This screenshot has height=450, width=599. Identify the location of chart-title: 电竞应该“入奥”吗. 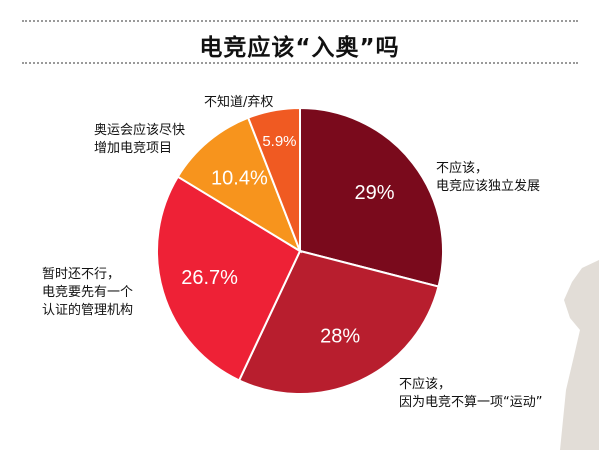
(299, 48).